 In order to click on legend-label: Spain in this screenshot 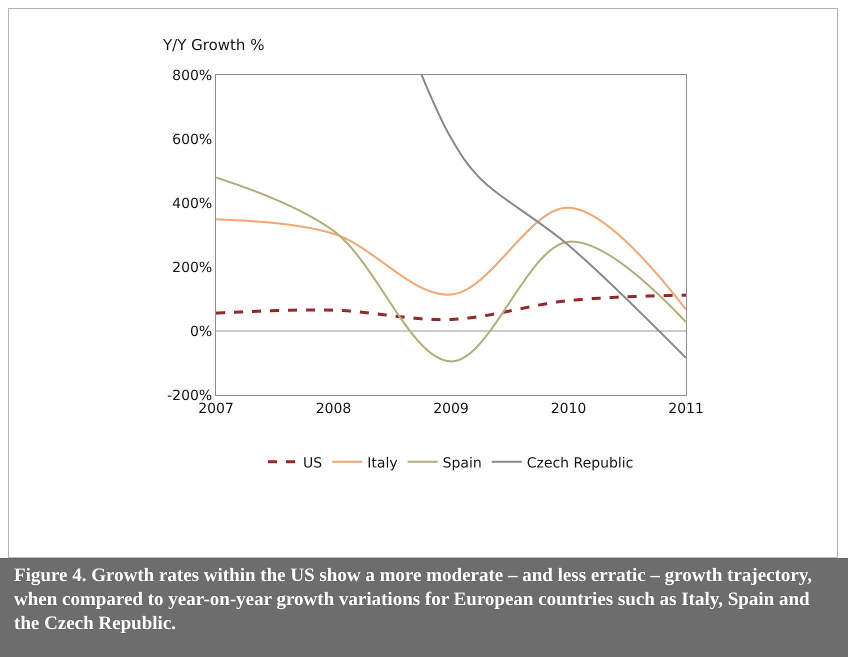, I will do `click(462, 463)`.